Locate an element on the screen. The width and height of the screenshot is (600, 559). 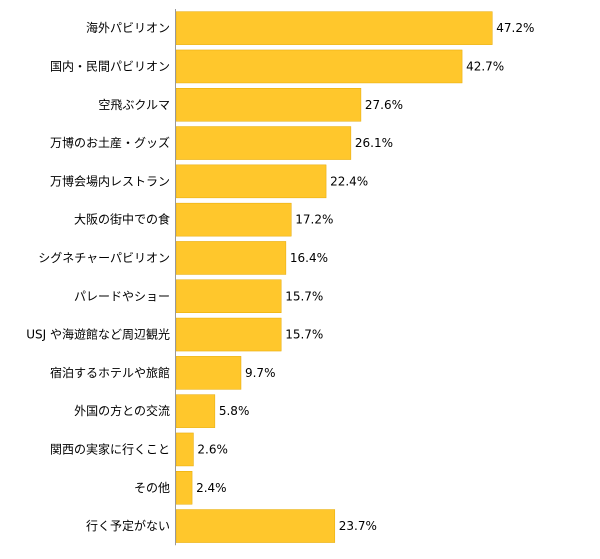
value-label: 23.7% is located at coordinates (358, 526).